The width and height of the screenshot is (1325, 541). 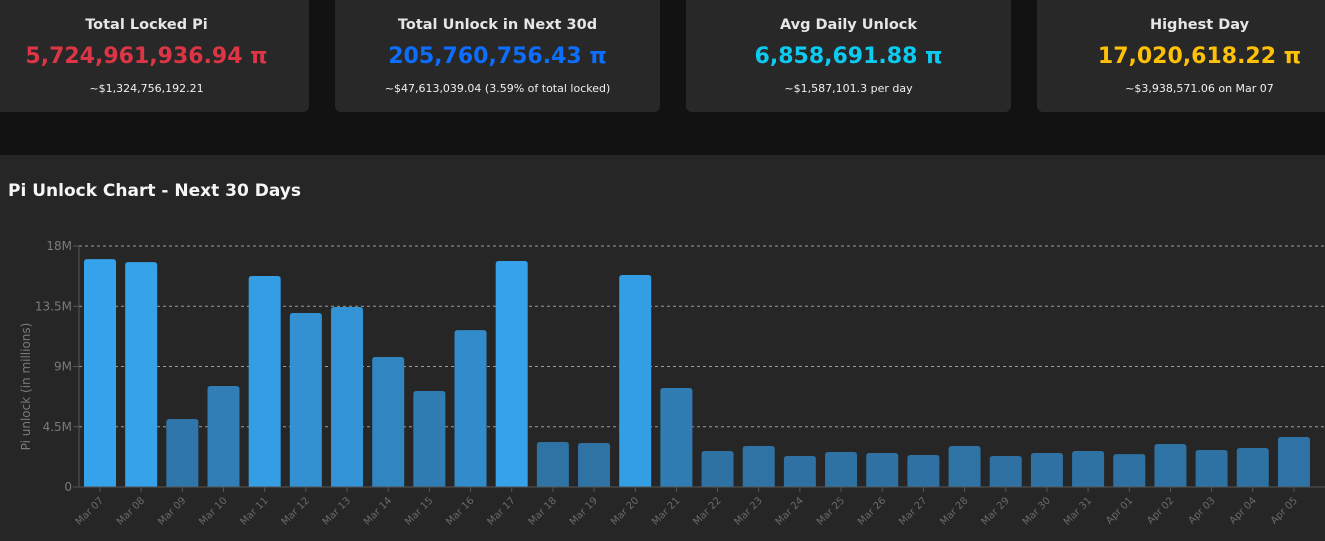 What do you see at coordinates (1160, 510) in the screenshot?
I see `x-tick-label: Apr 02` at bounding box center [1160, 510].